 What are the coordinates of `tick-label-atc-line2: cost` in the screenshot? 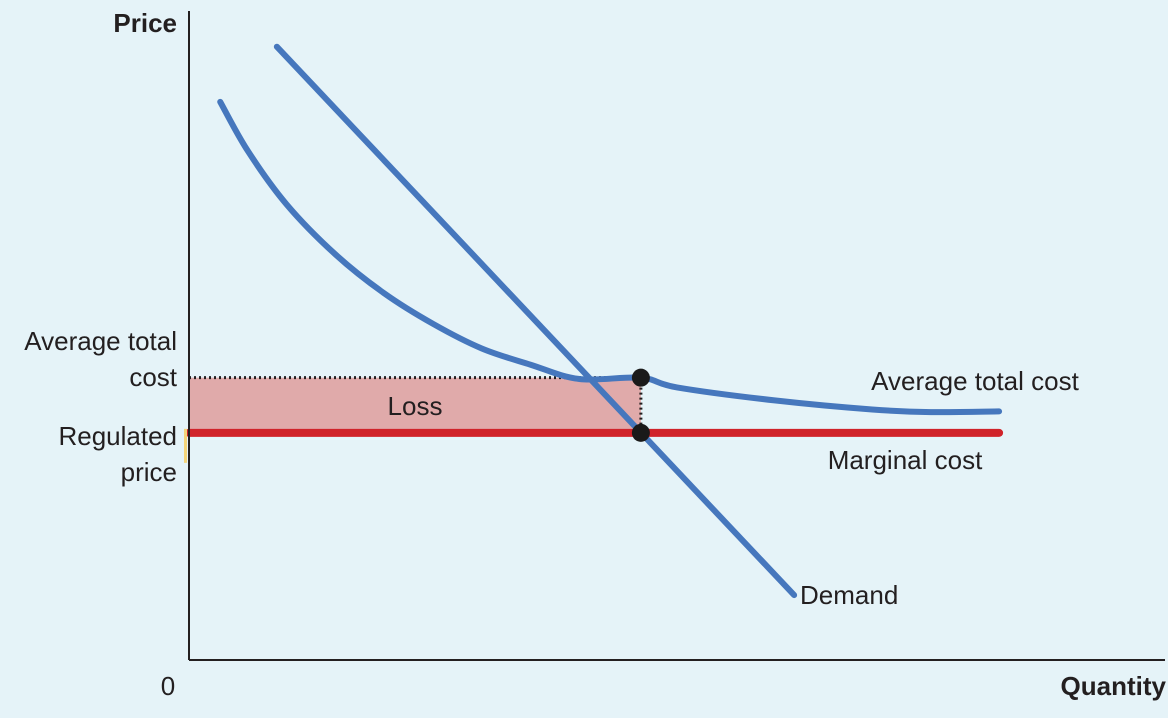 It's located at (153, 377).